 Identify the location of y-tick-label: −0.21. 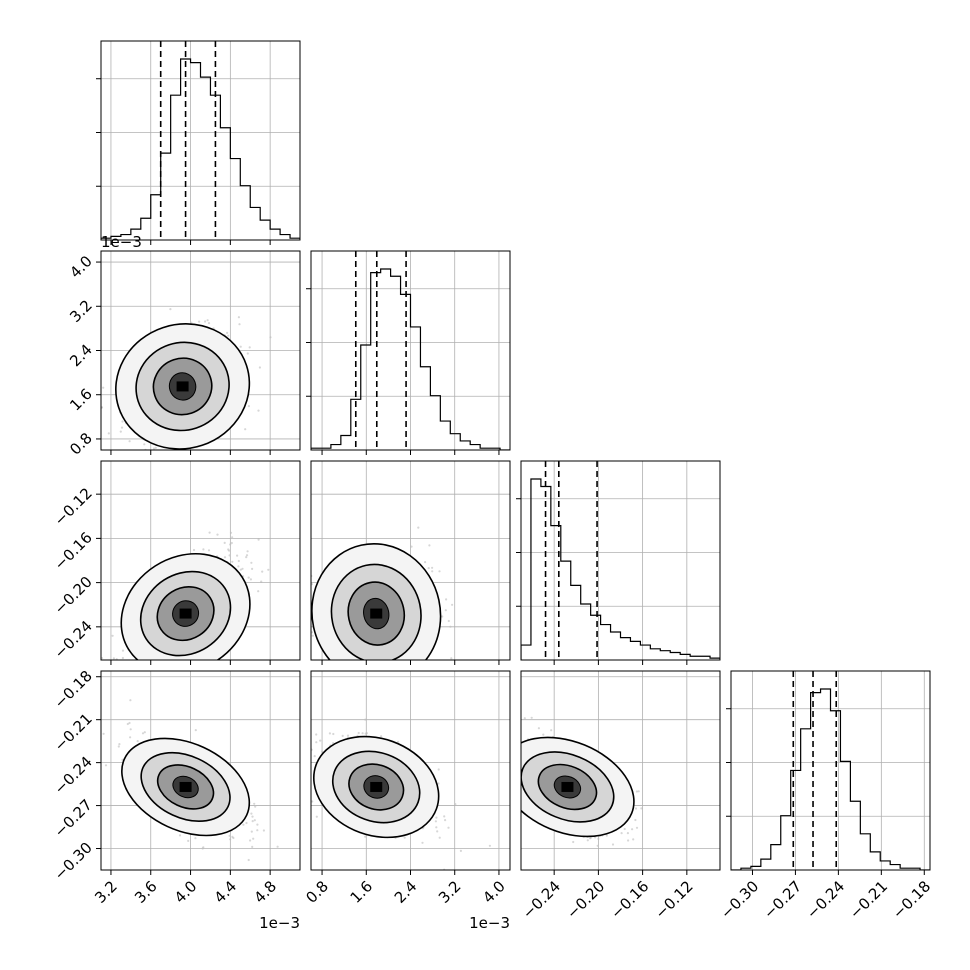
(73, 732).